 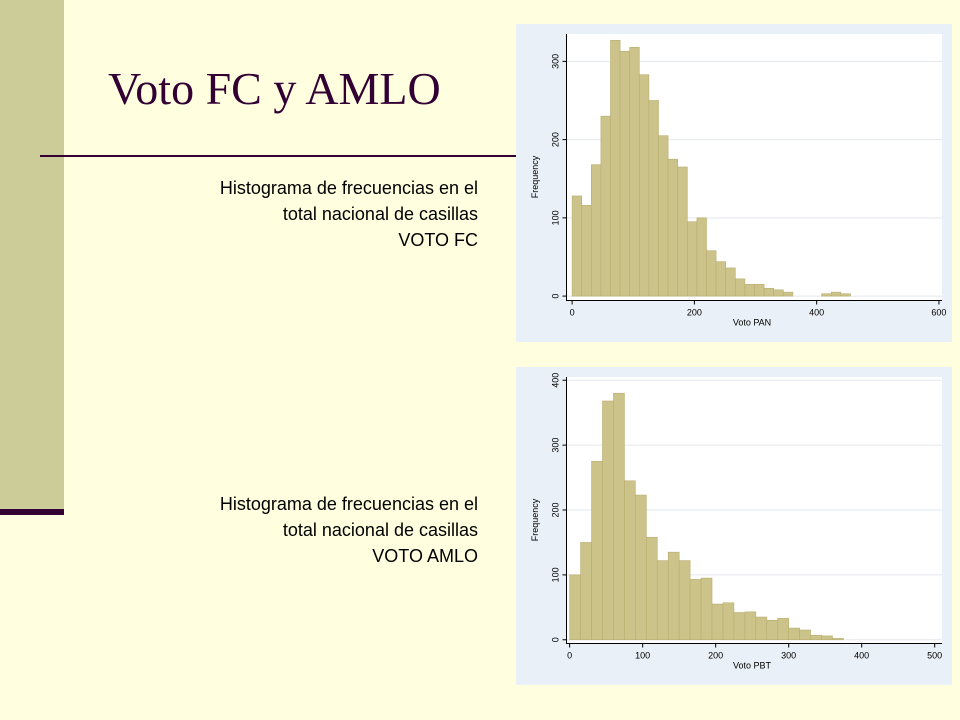 I want to click on x-tick-label: 100, so click(x=642, y=656).